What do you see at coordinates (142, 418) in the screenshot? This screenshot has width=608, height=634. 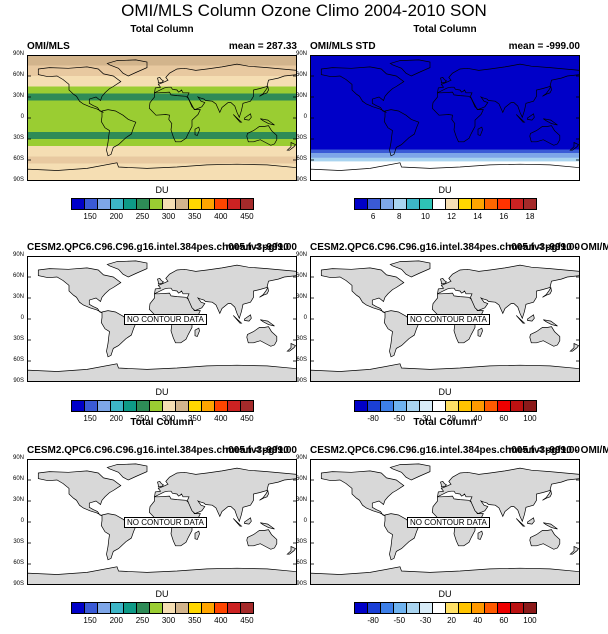 I see `colorbar-tick-label: 250` at bounding box center [142, 418].